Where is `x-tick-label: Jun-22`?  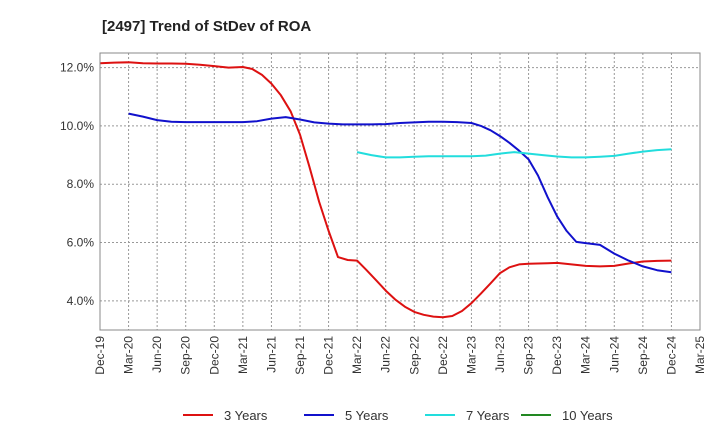 x-tick-label: Jun-22 is located at coordinates (386, 354).